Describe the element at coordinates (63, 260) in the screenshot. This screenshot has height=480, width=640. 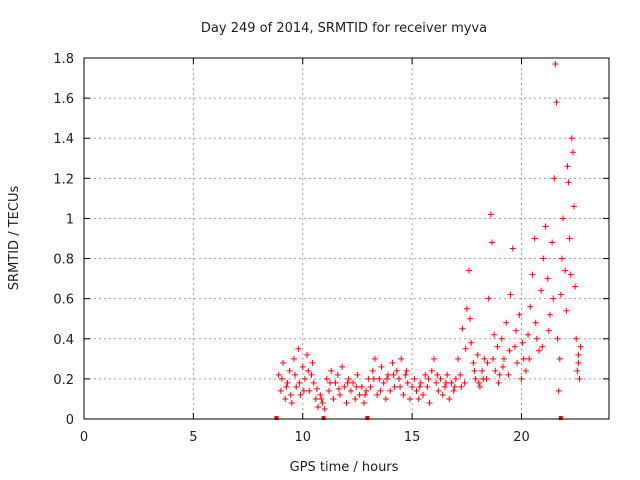
I see `y-tick-label: 0.8` at that location.